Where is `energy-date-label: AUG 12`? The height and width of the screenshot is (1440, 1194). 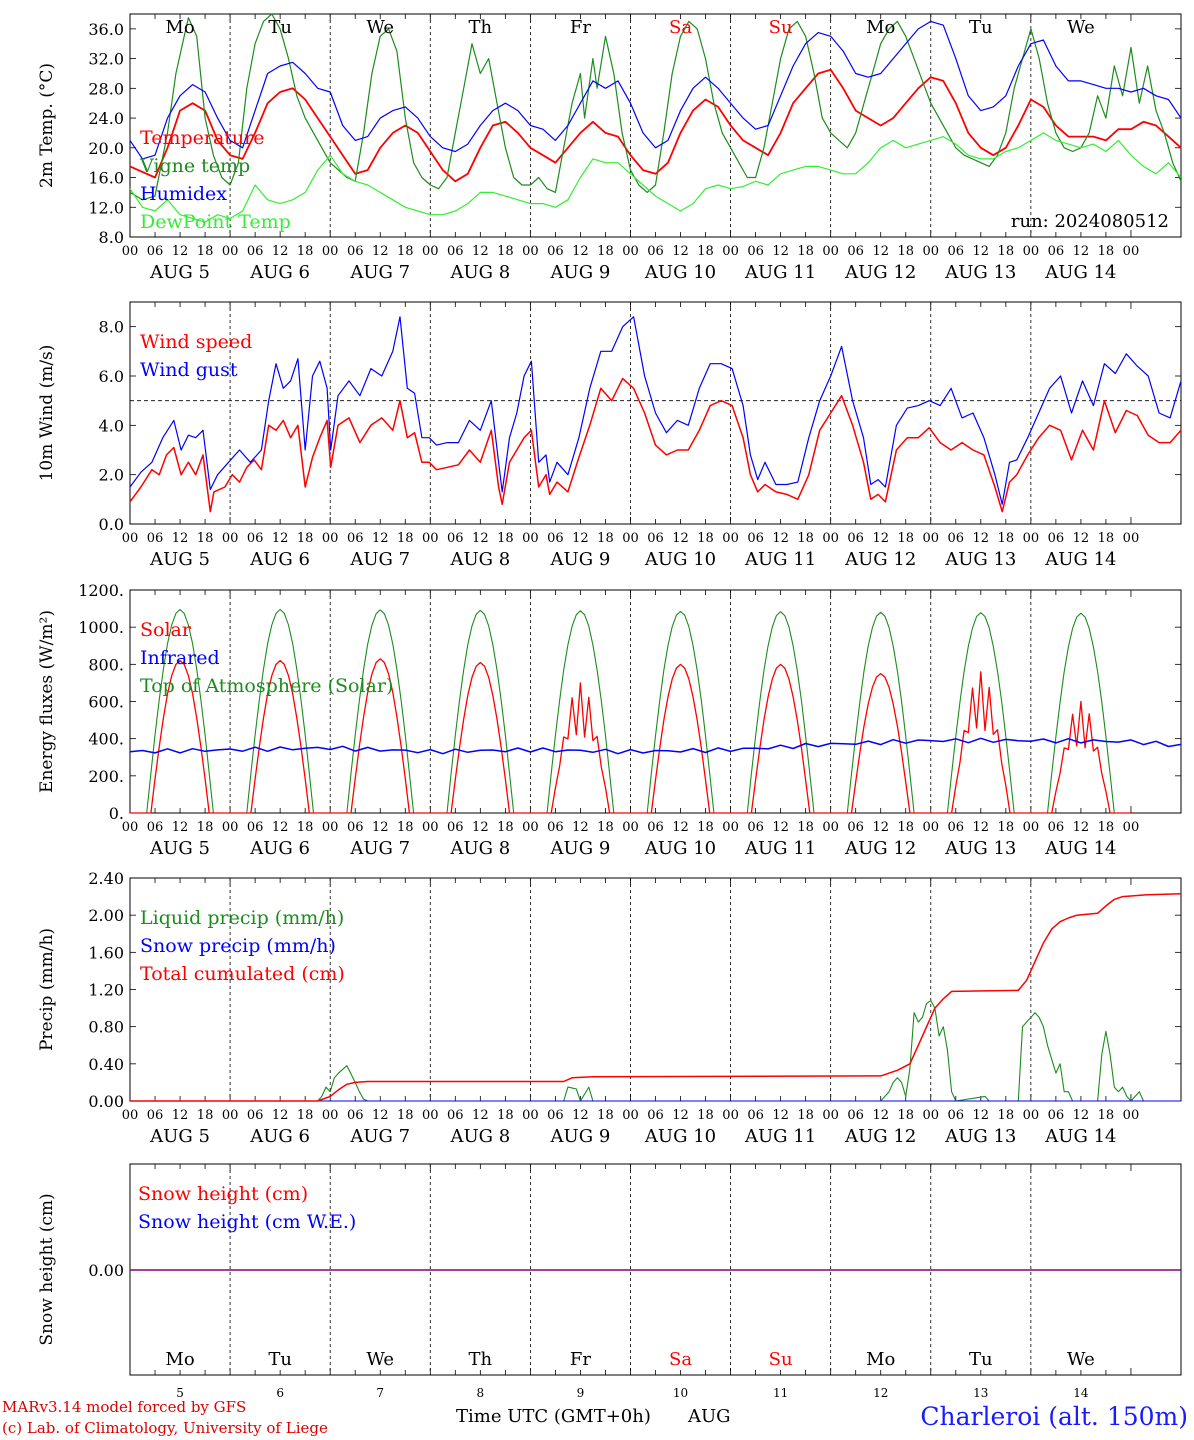
energy-date-label: AUG 12 is located at coordinates (880, 848).